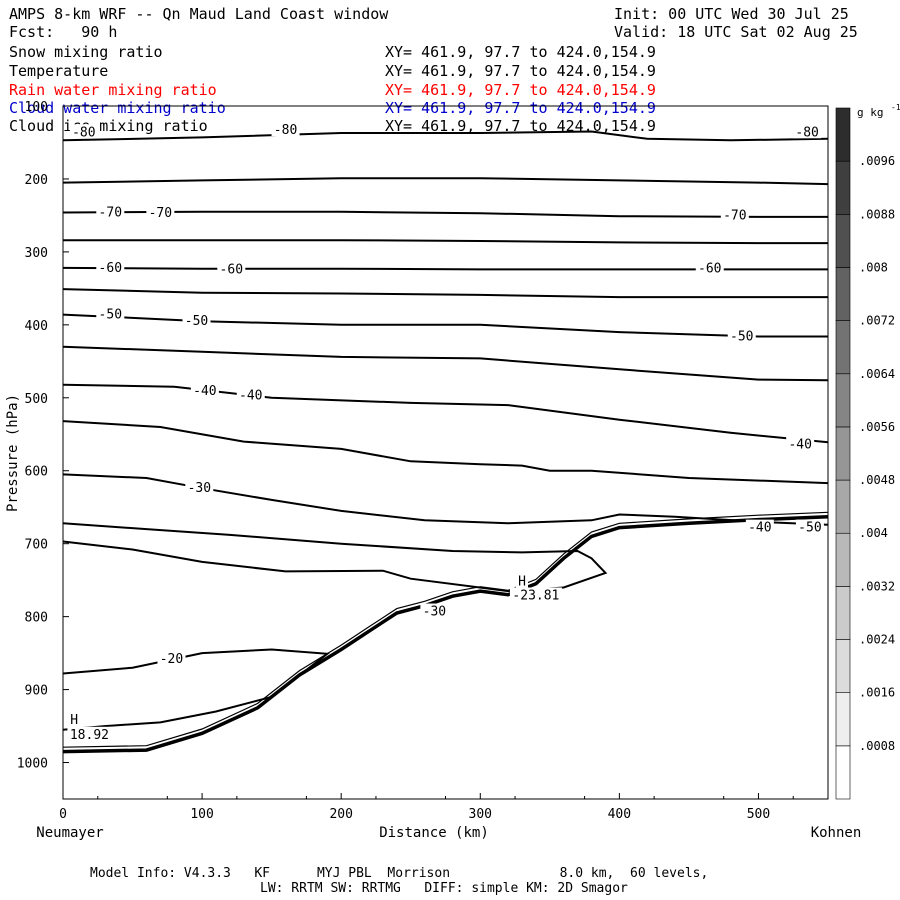 This screenshot has width=900, height=900. What do you see at coordinates (434, 833) in the screenshot?
I see `x-axis-label: Distance (km)` at bounding box center [434, 833].